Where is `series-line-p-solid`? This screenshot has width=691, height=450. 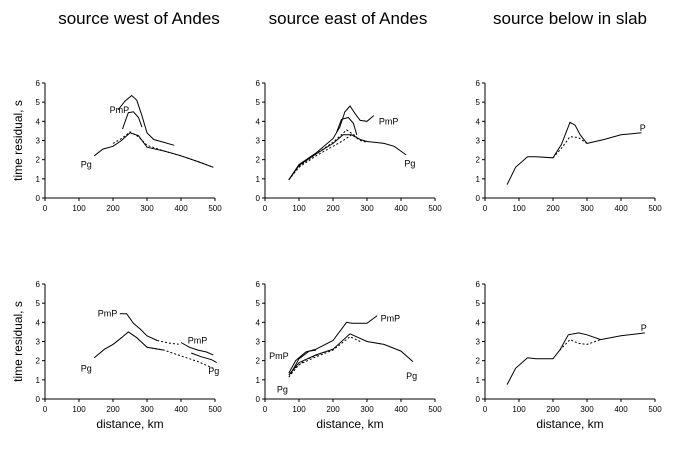
series-line-p-solid is located at coordinates (574, 153).